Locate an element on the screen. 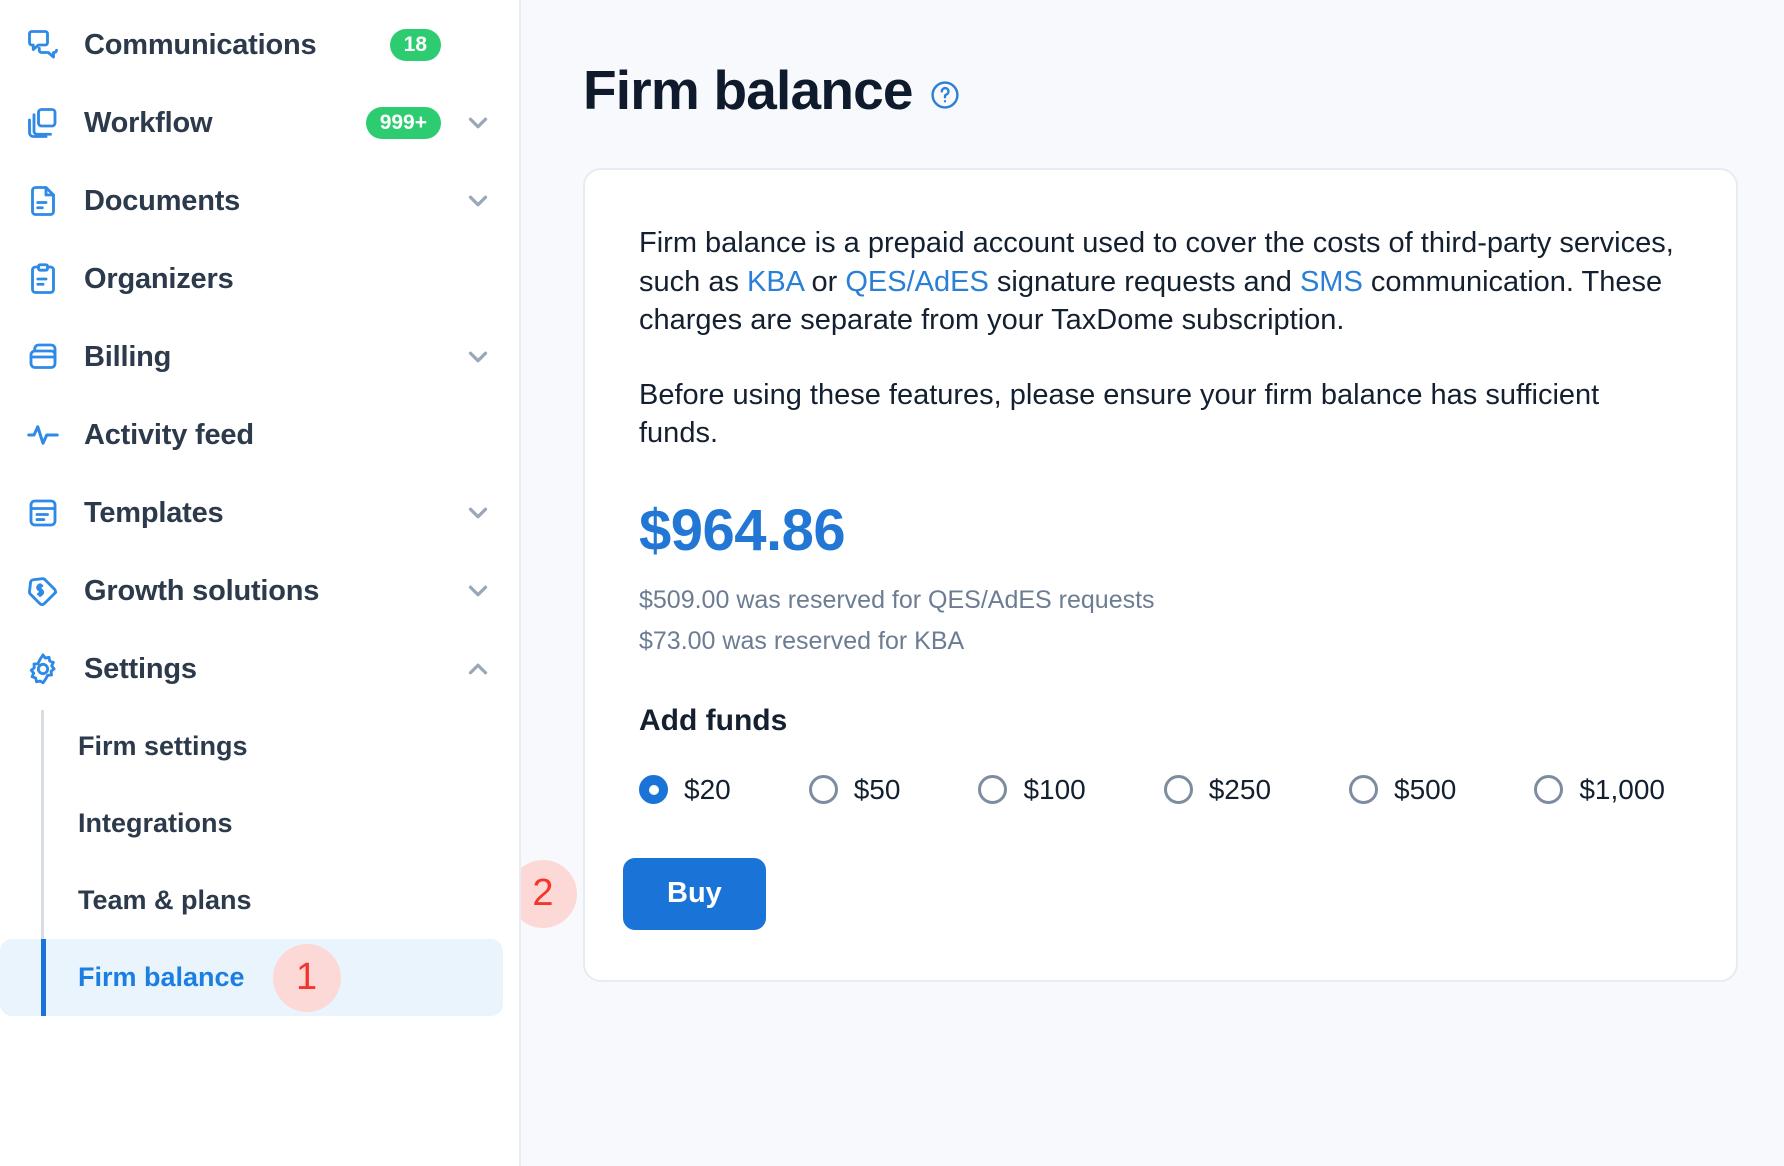 This screenshot has width=1784, height=1166. sidebar-item-firm-balance: Firm balance 1 is located at coordinates (251, 977).